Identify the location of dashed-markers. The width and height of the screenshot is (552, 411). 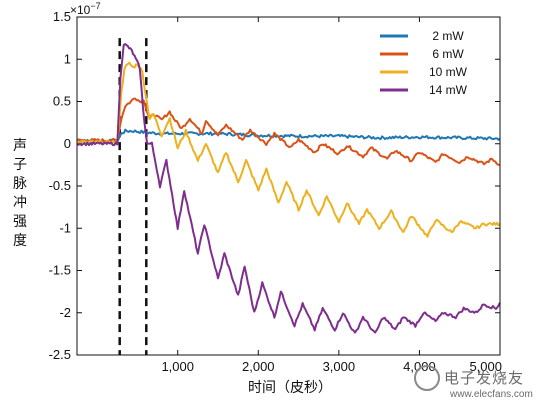
(133, 196).